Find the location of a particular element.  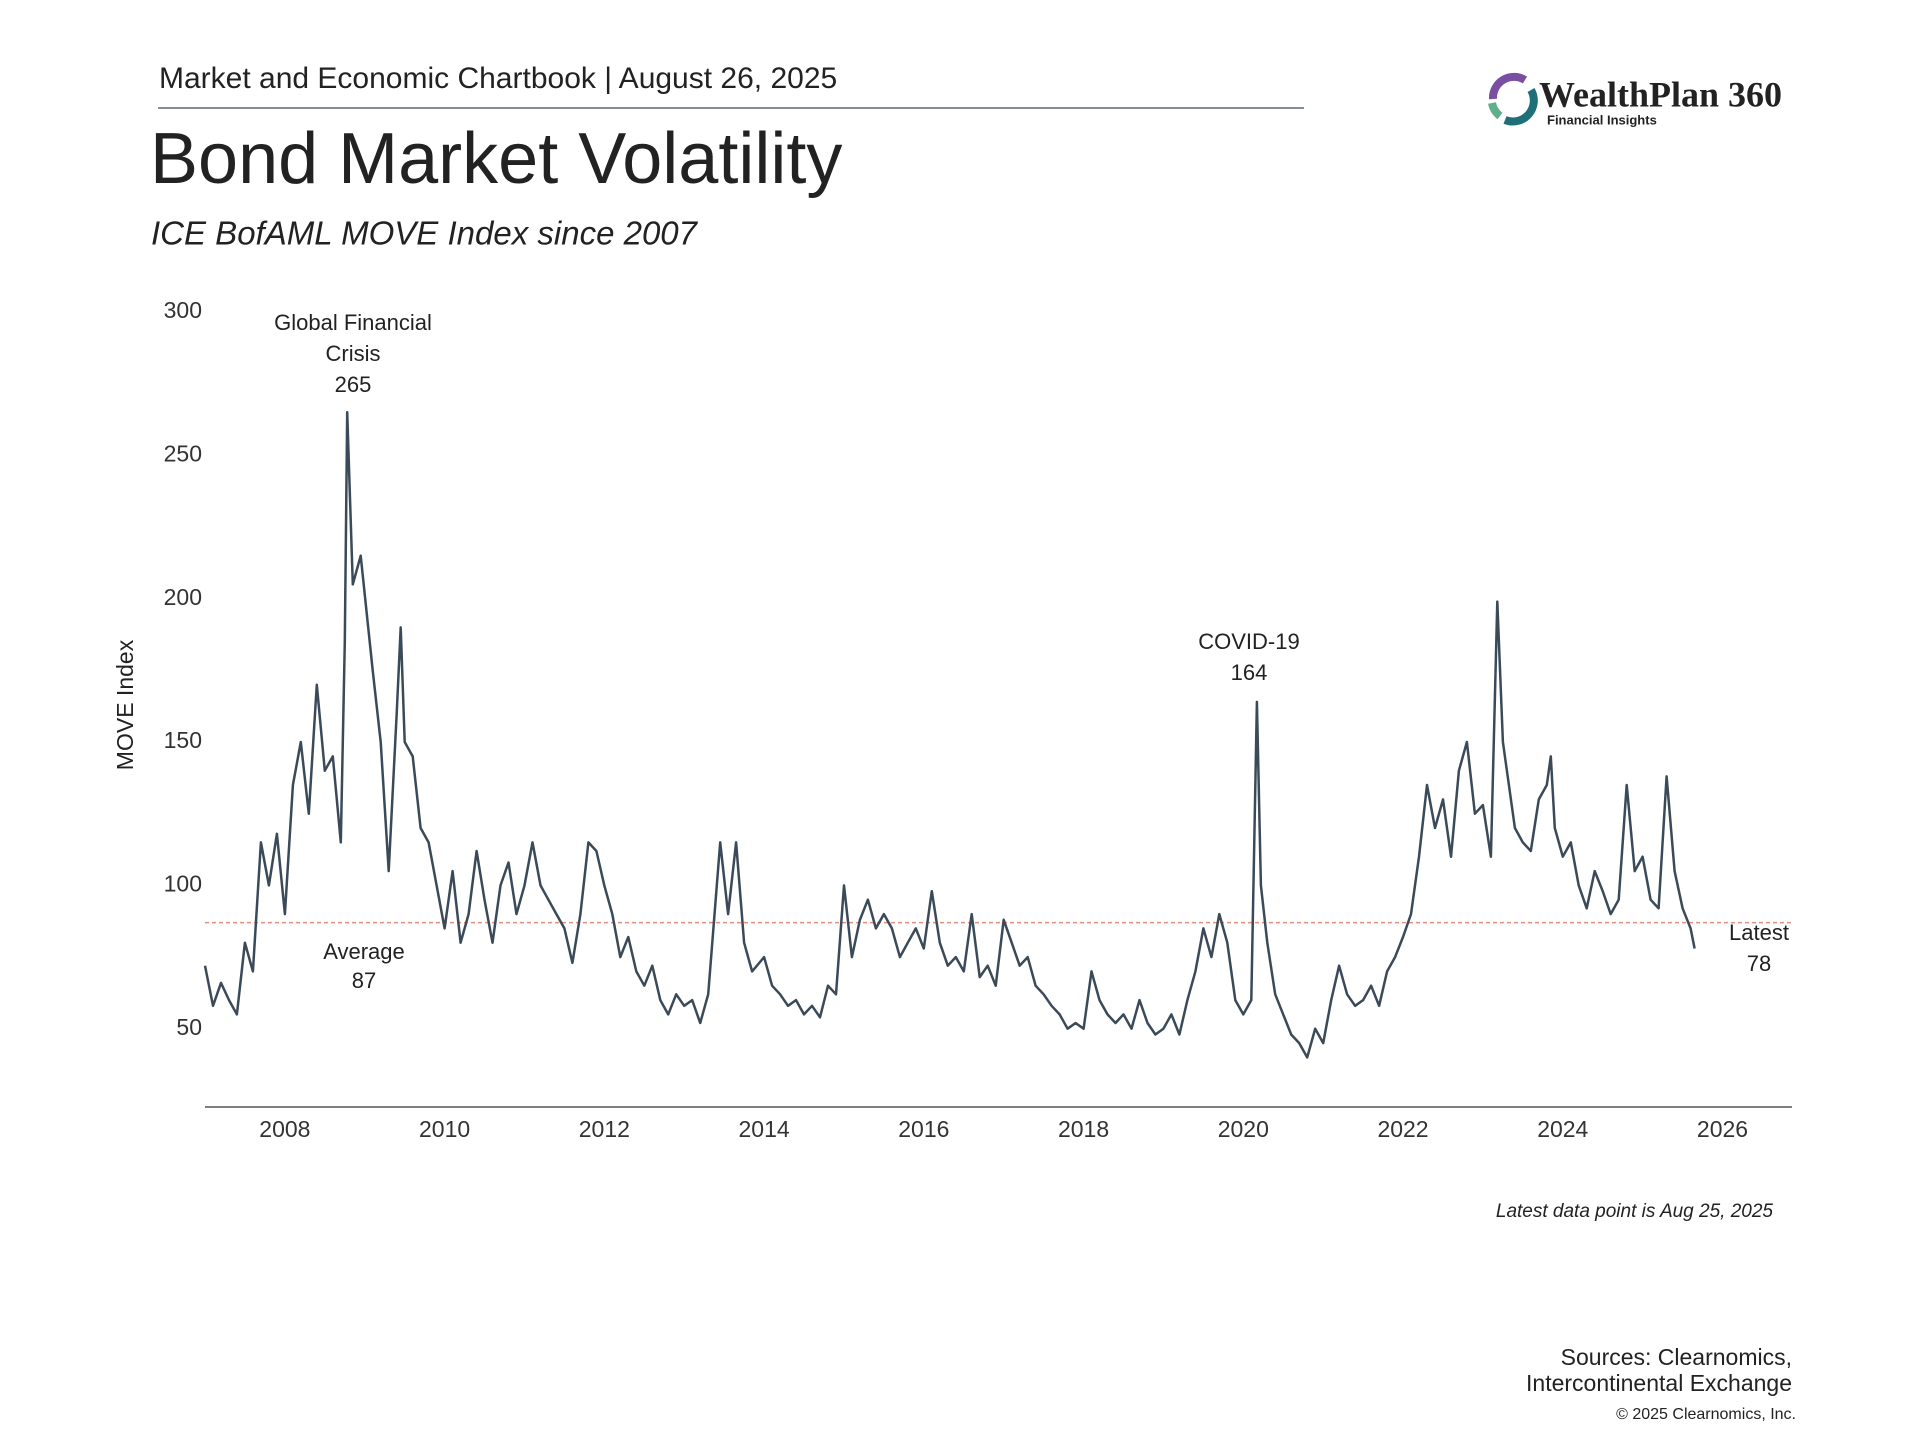

latest-label: Latest is located at coordinates (1759, 932).